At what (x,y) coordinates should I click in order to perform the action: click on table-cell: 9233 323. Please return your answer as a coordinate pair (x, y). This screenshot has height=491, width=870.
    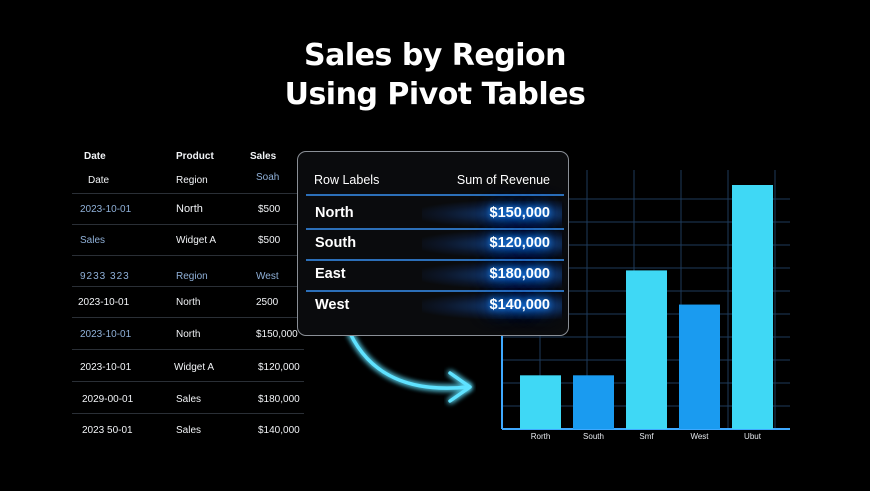
    Looking at the image, I should click on (105, 276).